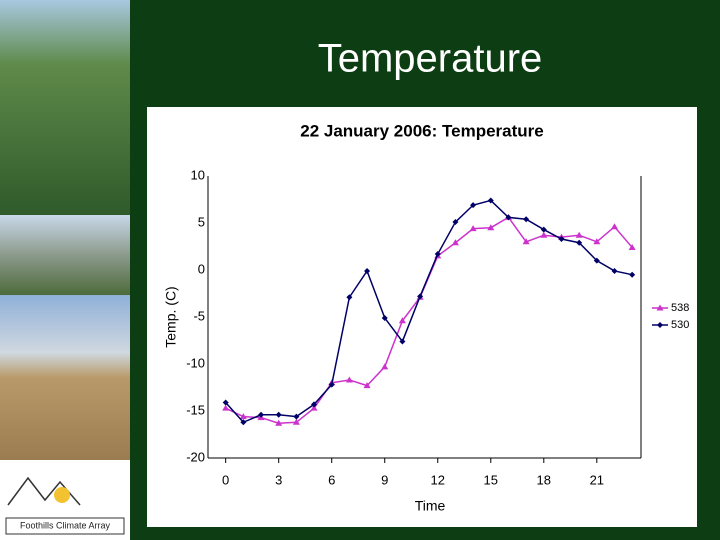 The width and height of the screenshot is (720, 540). Describe the element at coordinates (195, 409) in the screenshot. I see `y-tick-label: -15` at that location.